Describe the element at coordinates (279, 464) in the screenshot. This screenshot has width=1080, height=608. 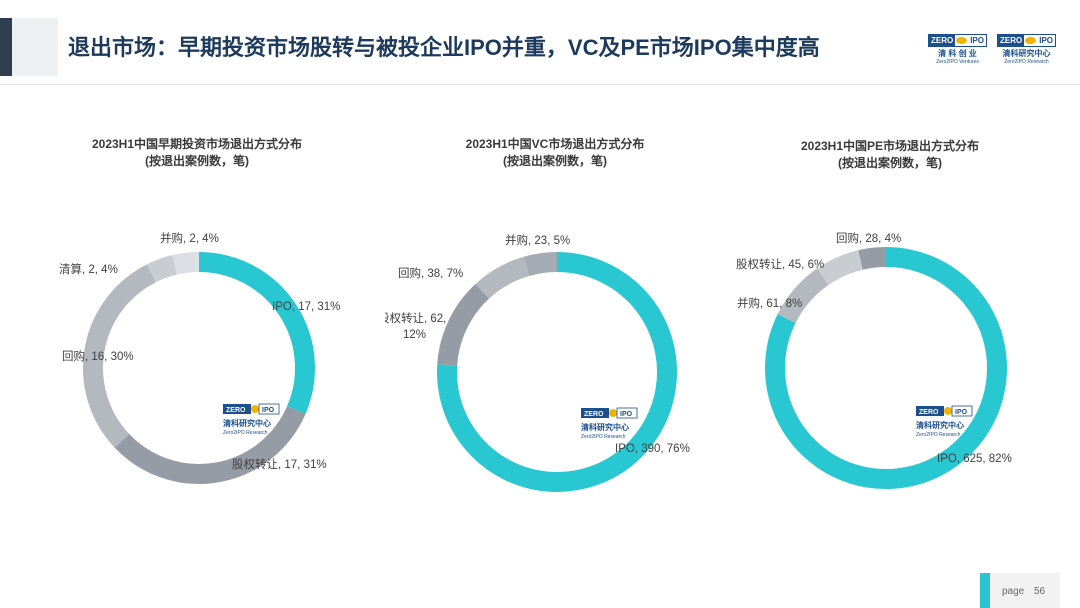
I see `slice-label-equity-transfer: 股权转让, 17, 31%` at that location.